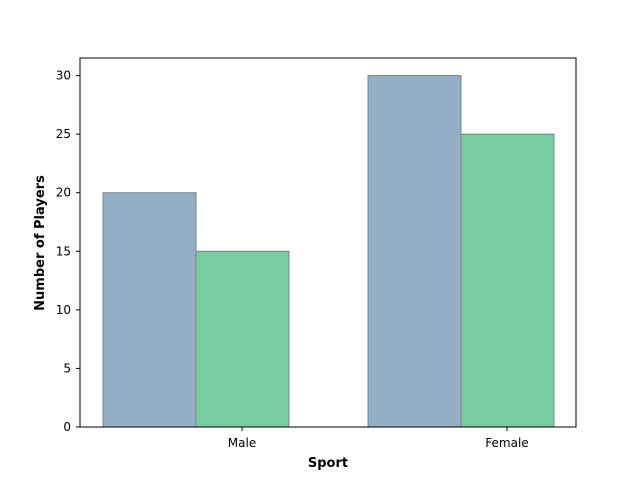 Image resolution: width=640 pixels, height=484 pixels. Describe the element at coordinates (149, 310) in the screenshot. I see `bar-series1-male` at that location.